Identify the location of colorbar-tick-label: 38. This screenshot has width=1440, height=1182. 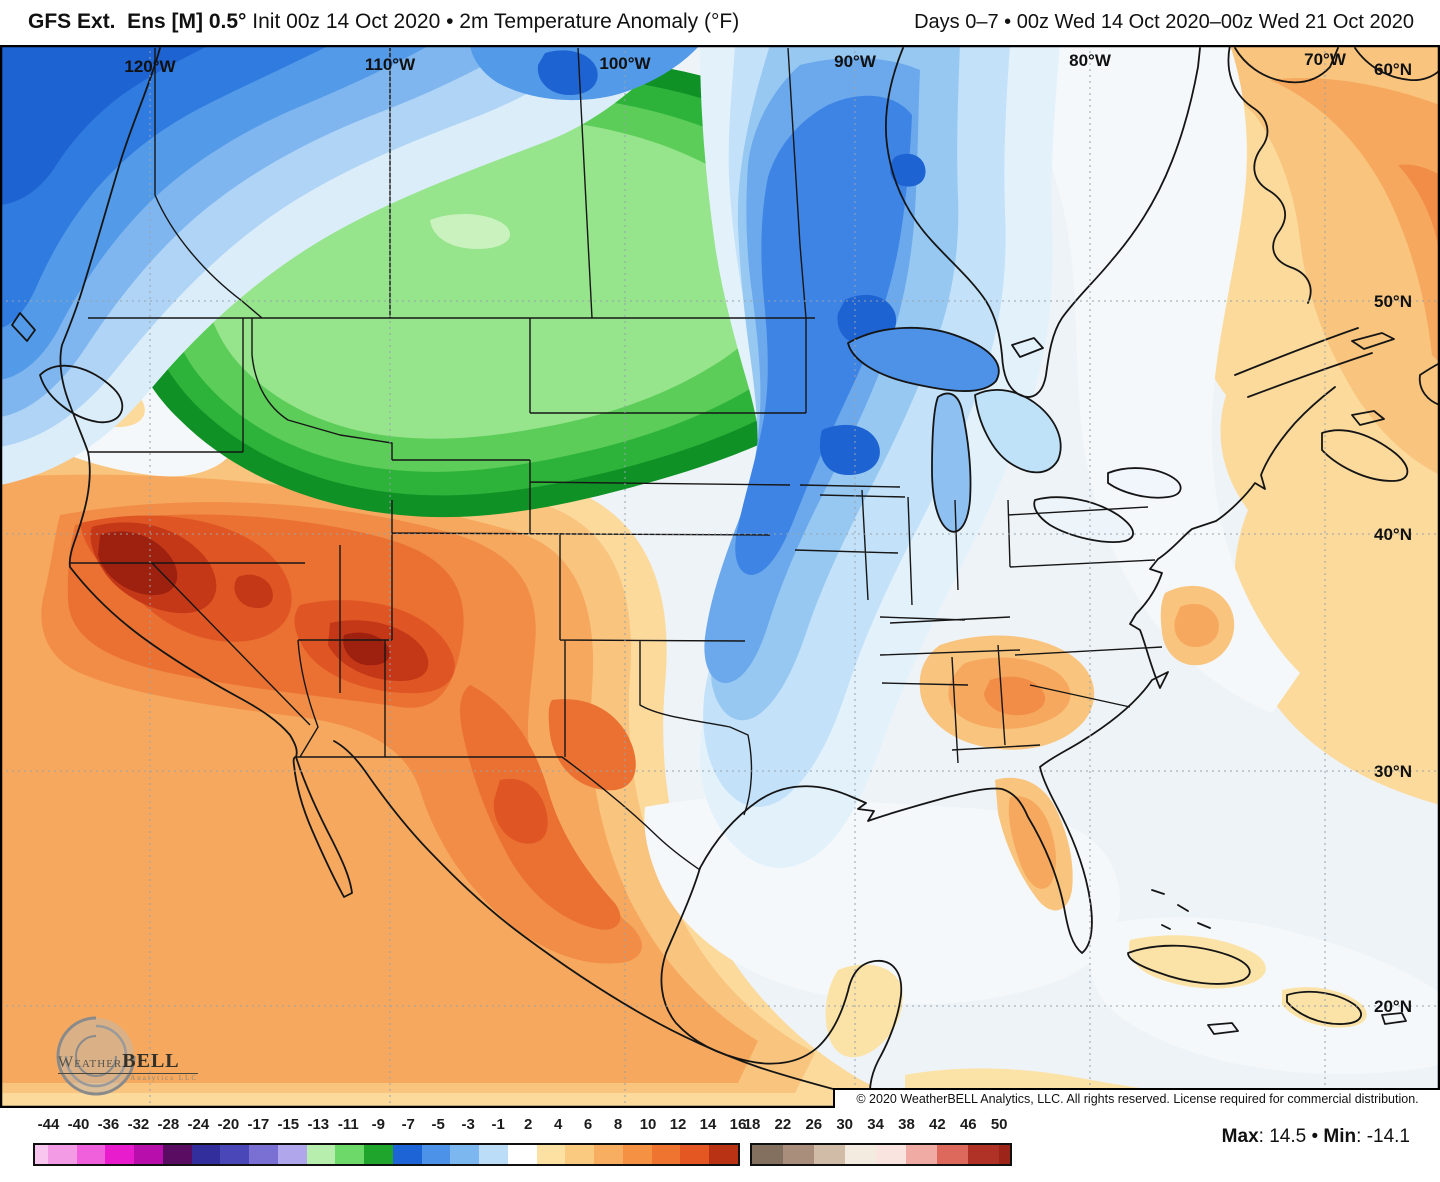
(906, 1124).